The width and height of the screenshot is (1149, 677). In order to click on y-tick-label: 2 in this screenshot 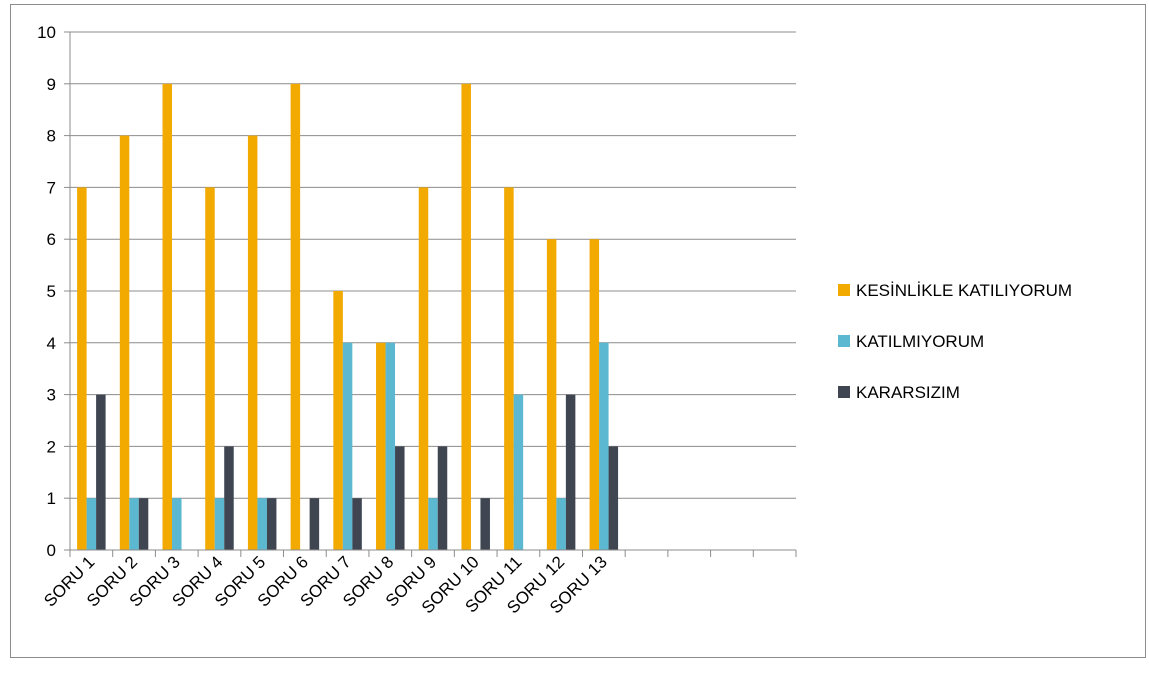, I will do `click(51, 446)`.